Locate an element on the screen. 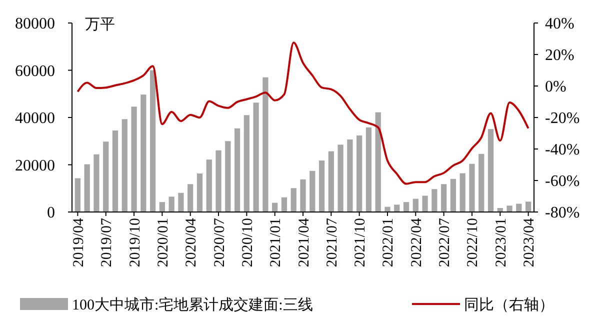 The height and width of the screenshot is (321, 599). x-tick-label: 2022/04 is located at coordinates (416, 243).